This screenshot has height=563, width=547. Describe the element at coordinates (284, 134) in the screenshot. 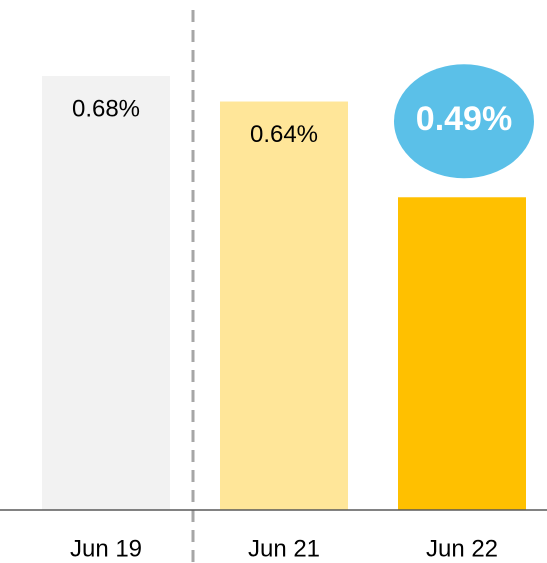

I see `value-label: 0.64%` at that location.